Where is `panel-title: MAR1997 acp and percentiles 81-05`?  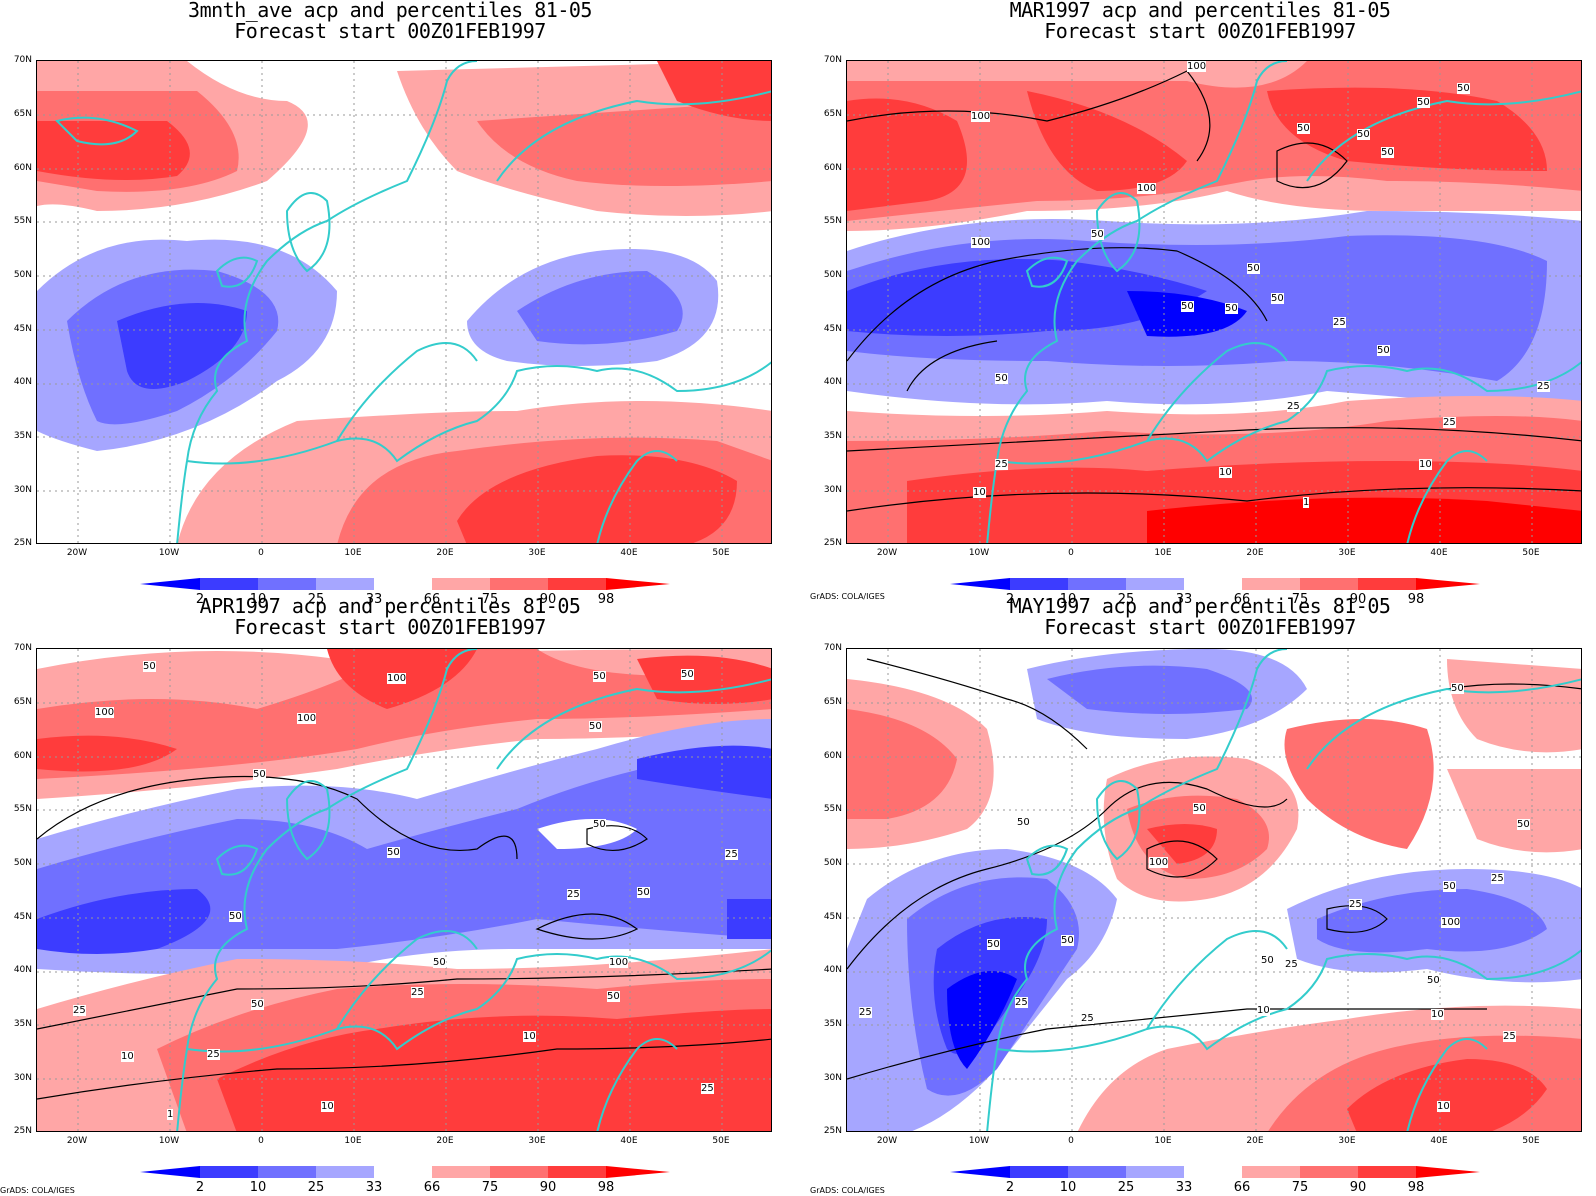
panel-title: MAR1997 acp and percentiles 81-05 is located at coordinates (1200, 11).